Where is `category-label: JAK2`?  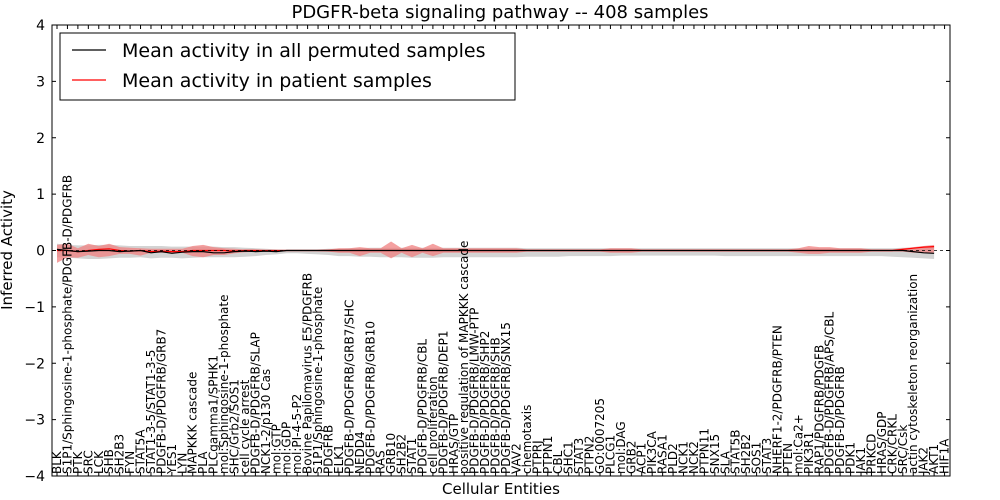 category-label: JAK2 is located at coordinates (924, 461).